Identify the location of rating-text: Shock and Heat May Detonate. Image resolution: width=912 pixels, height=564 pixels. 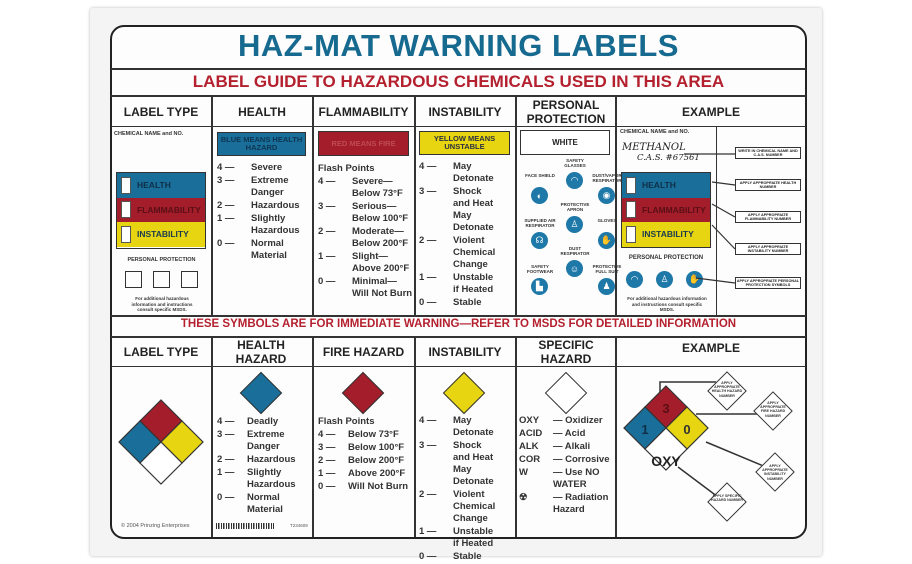
(473, 209).